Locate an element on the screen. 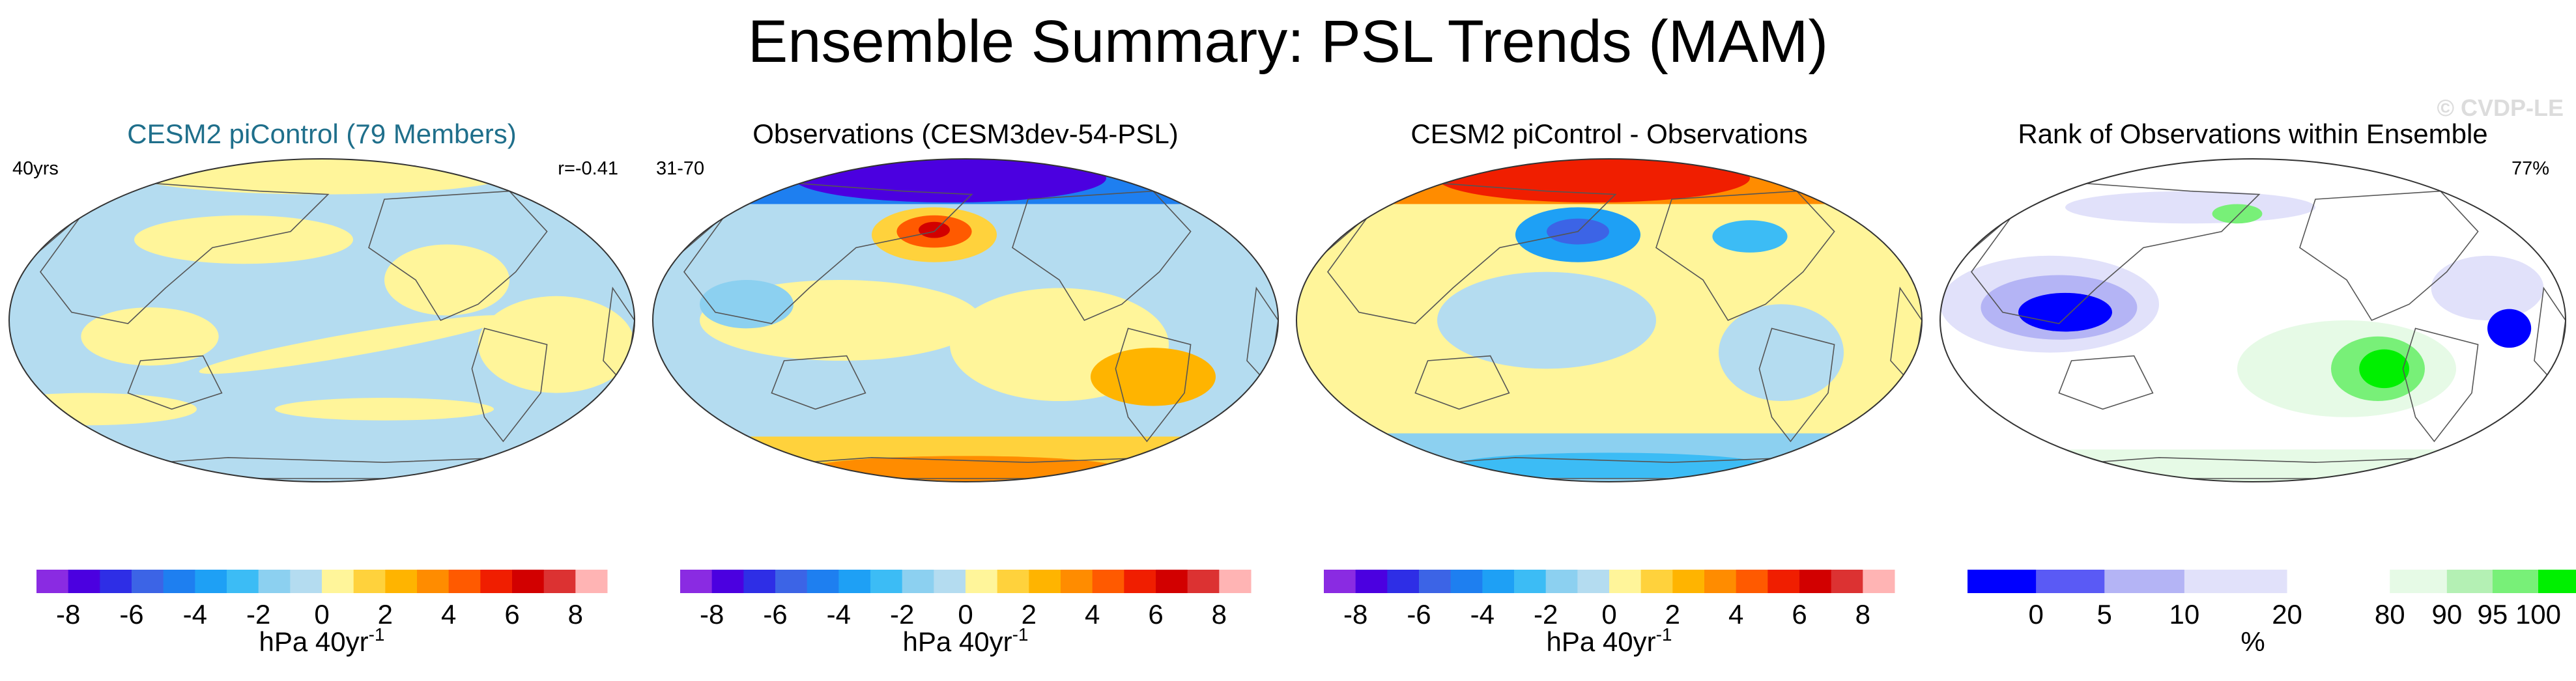  panel-title: CESM2 piControl - Observations is located at coordinates (1608, 133).